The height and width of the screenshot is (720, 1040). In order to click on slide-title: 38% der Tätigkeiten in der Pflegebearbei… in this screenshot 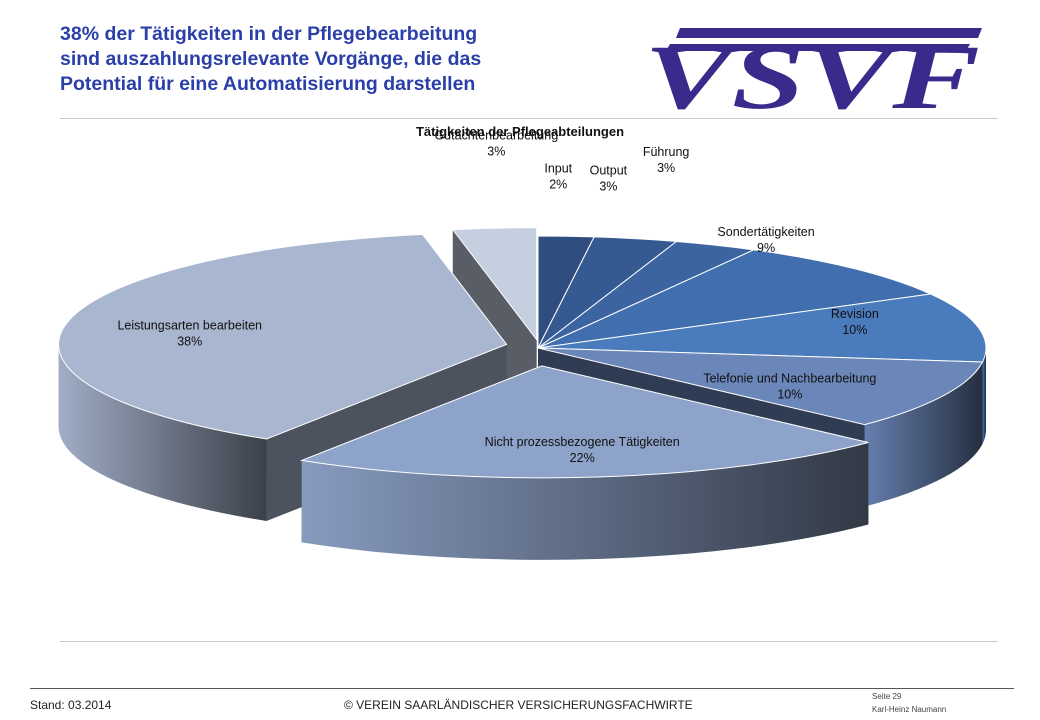, I will do `click(340, 59)`.